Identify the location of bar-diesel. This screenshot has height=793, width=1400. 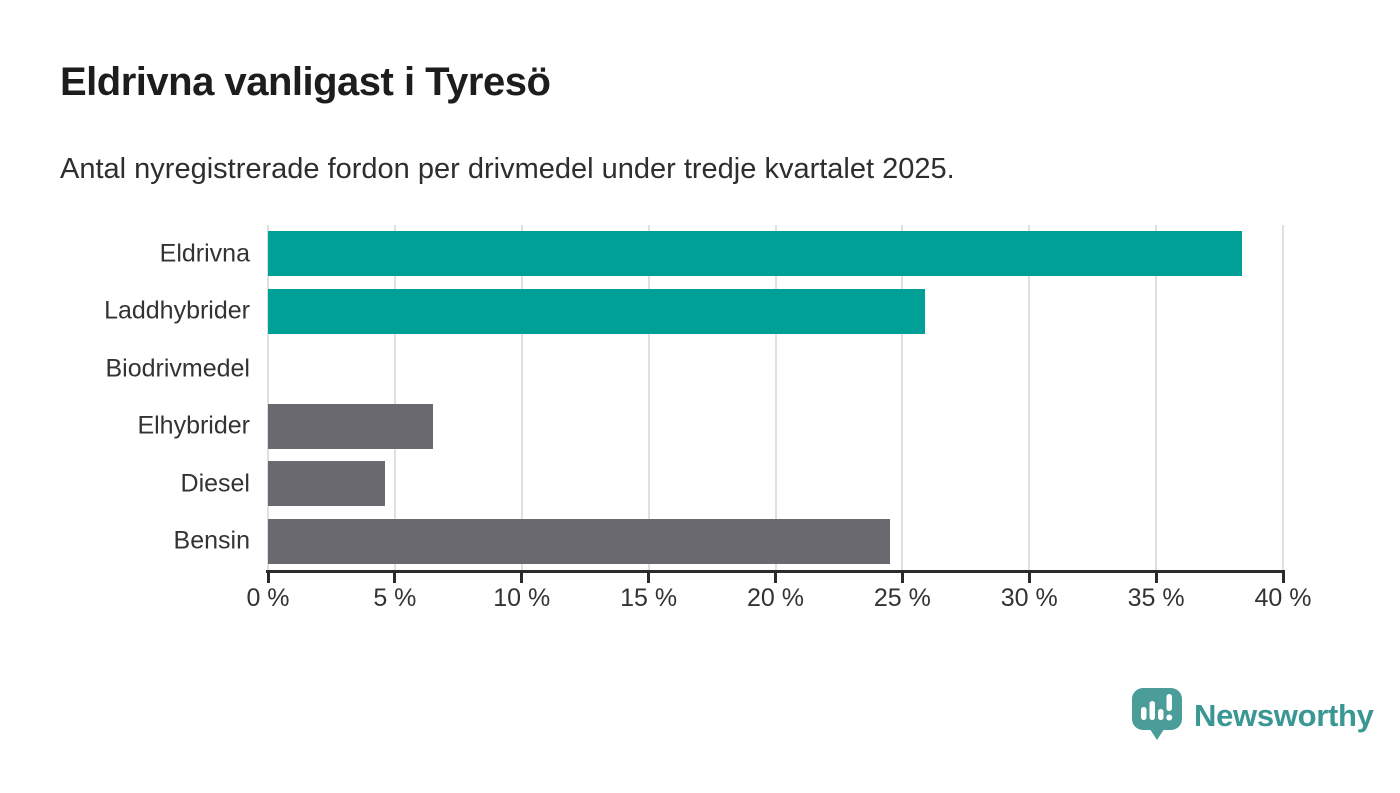
(326, 484).